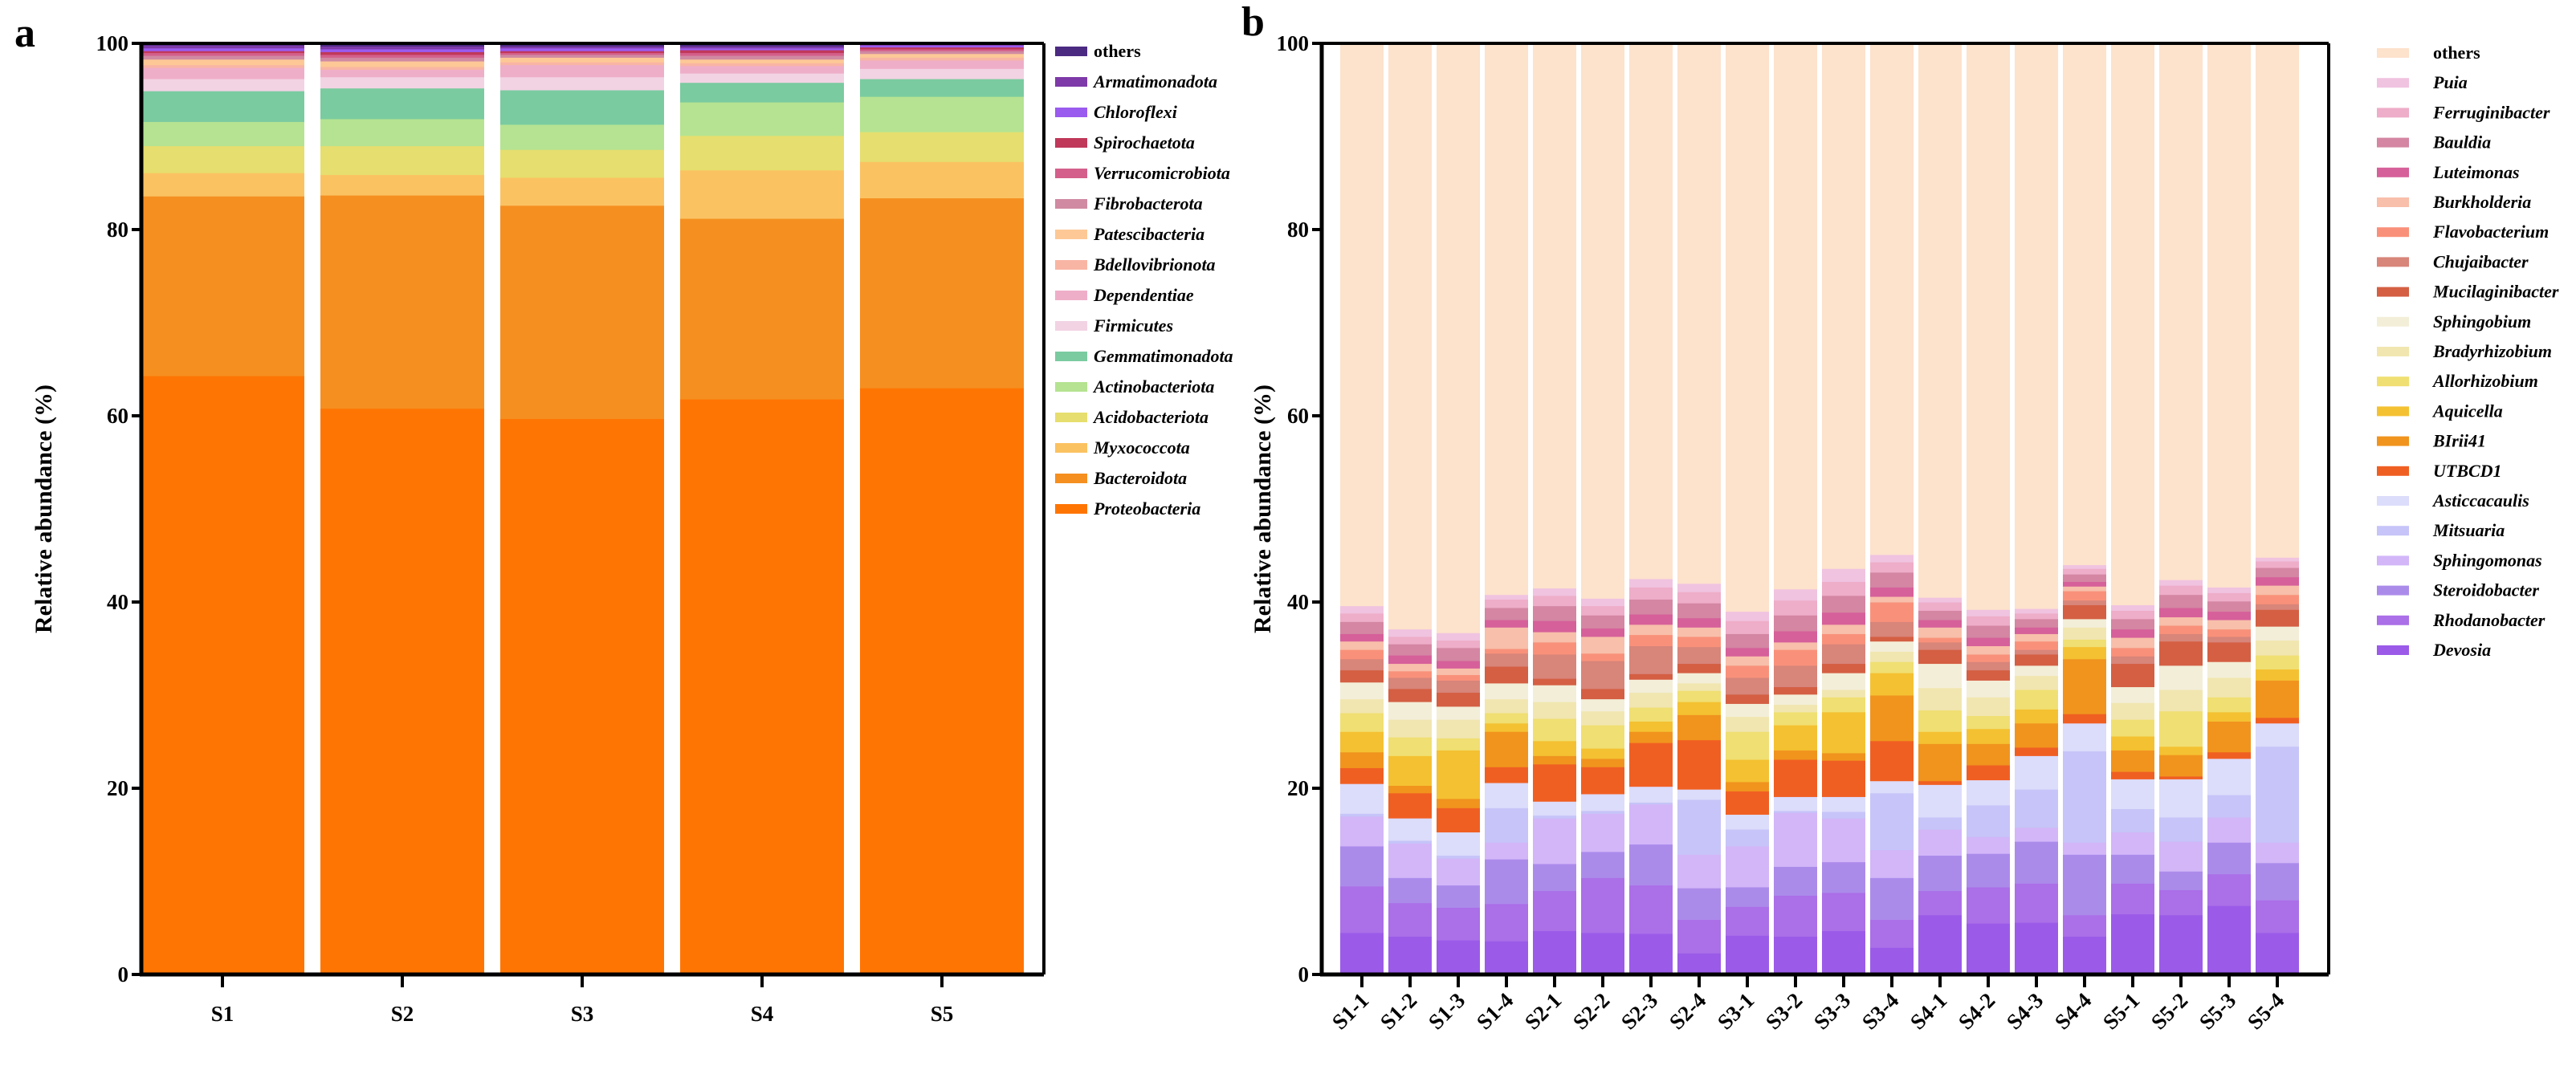  Describe the element at coordinates (2277, 581) in the screenshot. I see `bar-segment-S5-4-luteimonas` at that location.